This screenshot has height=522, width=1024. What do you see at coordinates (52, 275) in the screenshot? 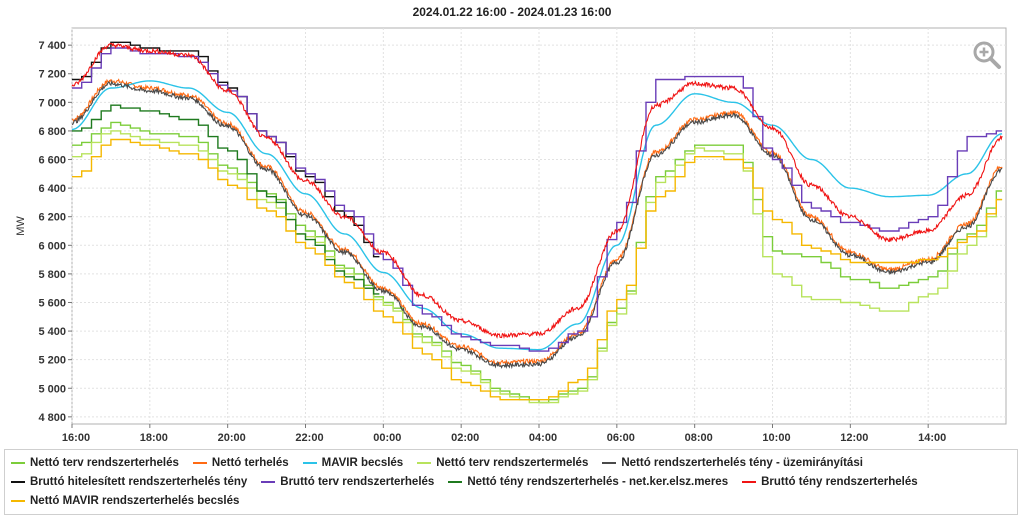
I see `y-tick-label: 5 800` at bounding box center [52, 275].